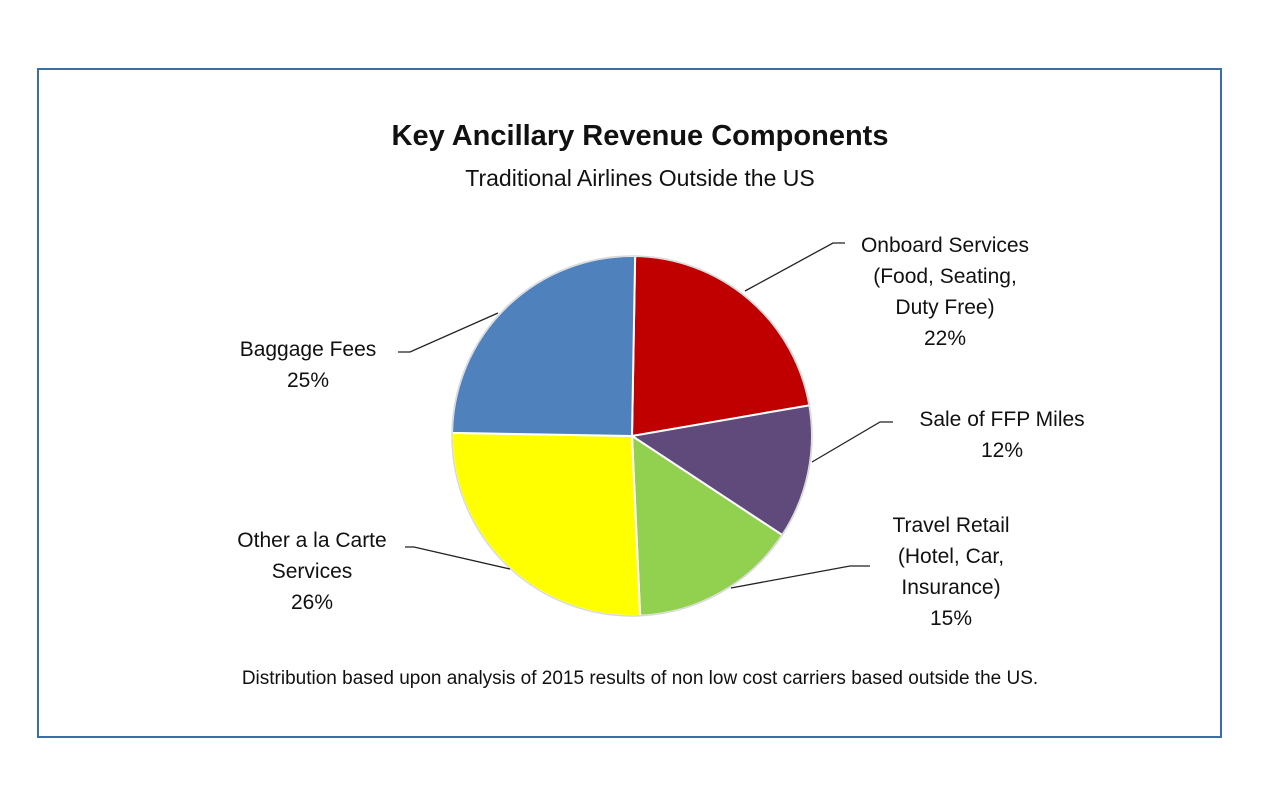 Image resolution: width=1280 pixels, height=800 pixels. What do you see at coordinates (1002, 450) in the screenshot?
I see `slice-percent-label: 12%` at bounding box center [1002, 450].